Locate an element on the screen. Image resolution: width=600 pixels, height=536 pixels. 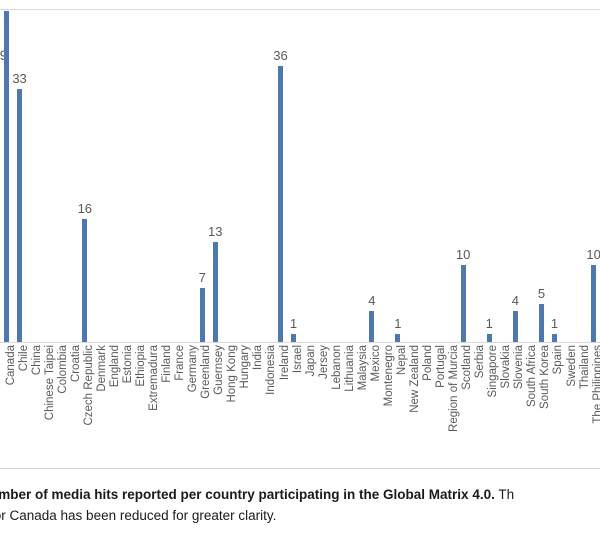
bar-slot: 5 is located at coordinates (541, 177).